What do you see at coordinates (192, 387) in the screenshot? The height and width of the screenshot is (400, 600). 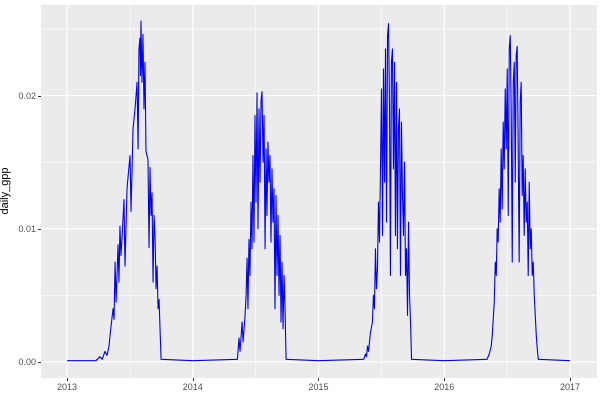 I see `x-tick-label: 2014` at bounding box center [192, 387].